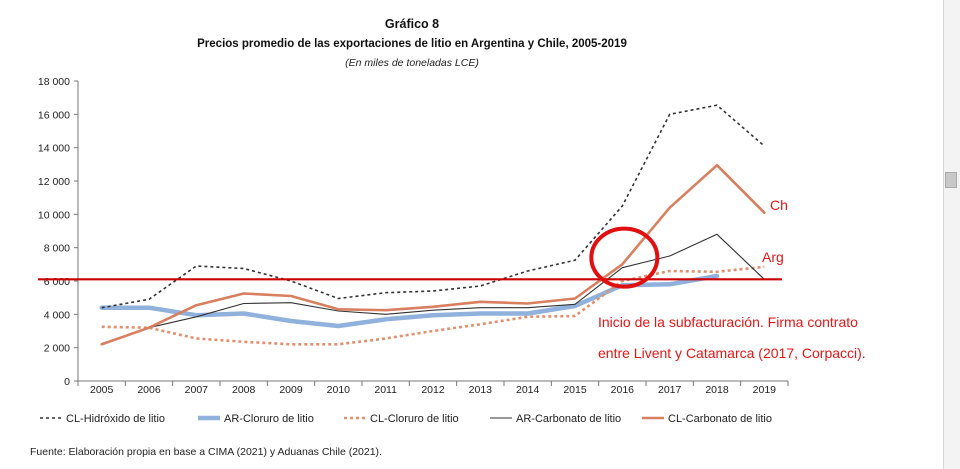  Describe the element at coordinates (57, 282) in the screenshot. I see `y-tick-label: 6 000` at that location.